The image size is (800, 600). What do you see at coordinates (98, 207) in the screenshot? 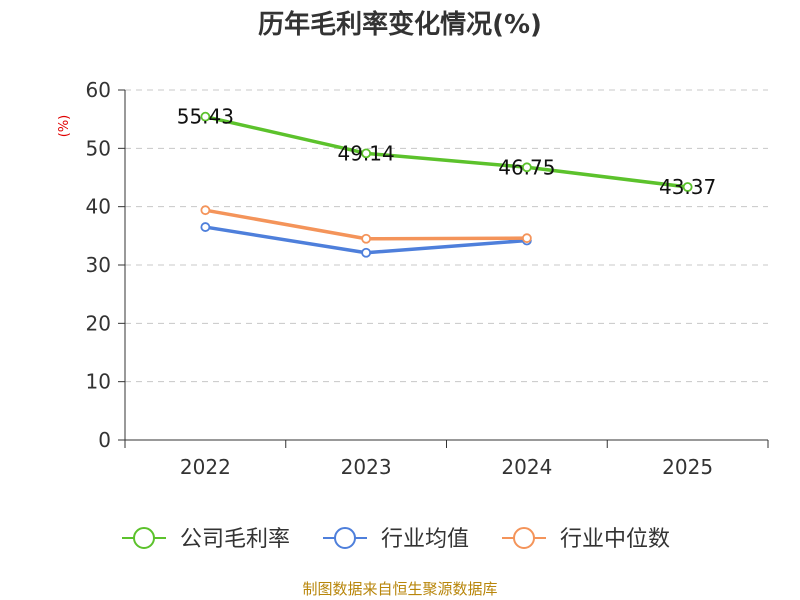
I see `y-tick-label: 40` at bounding box center [98, 207].